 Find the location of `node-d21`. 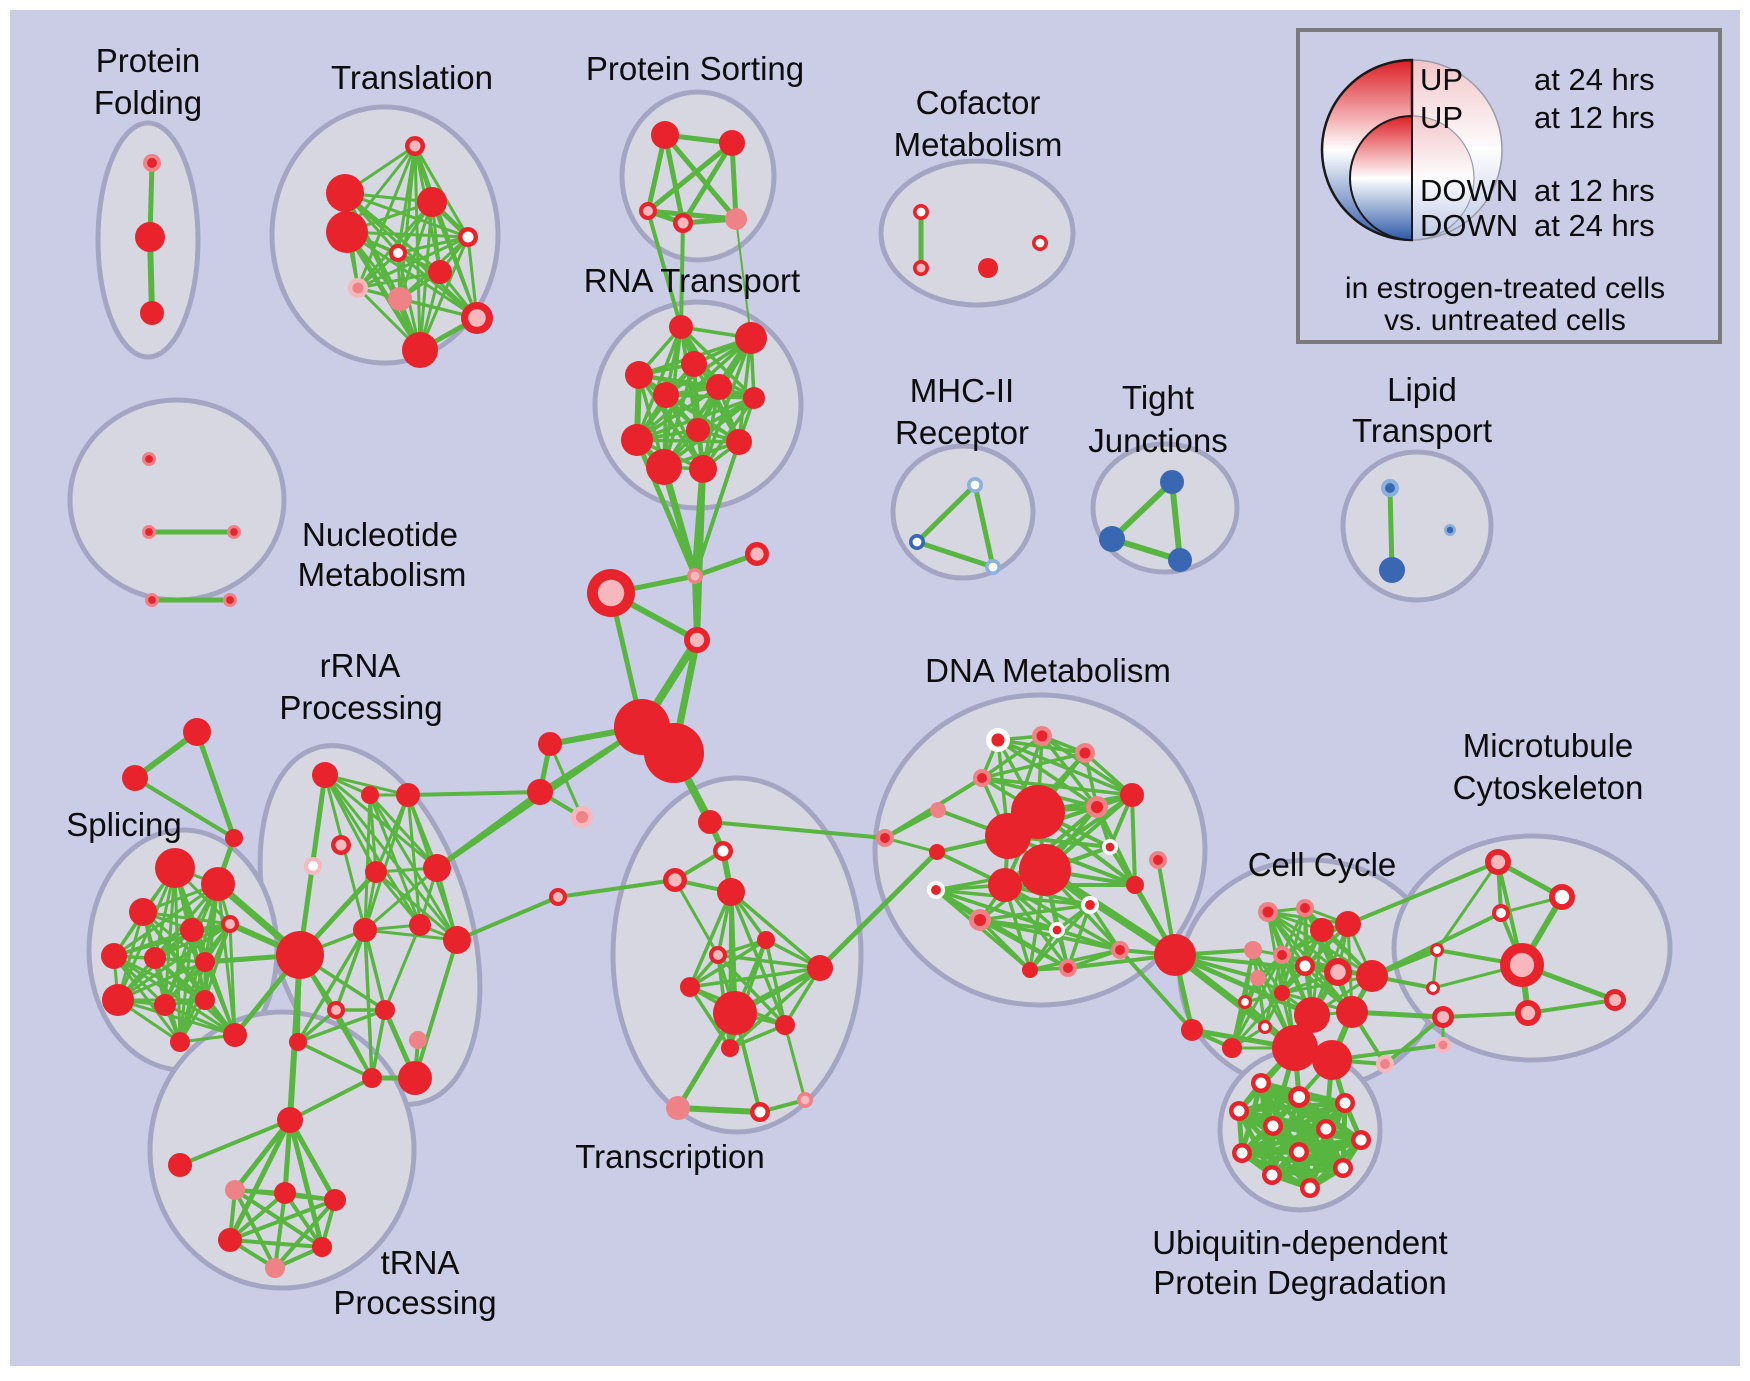

node-d21 is located at coordinates (1135, 885).